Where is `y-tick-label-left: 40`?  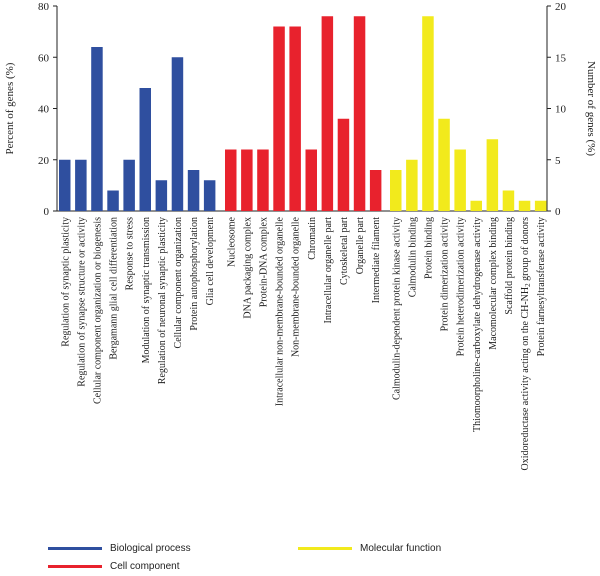 y-tick-label-left: 40 is located at coordinates (44, 110).